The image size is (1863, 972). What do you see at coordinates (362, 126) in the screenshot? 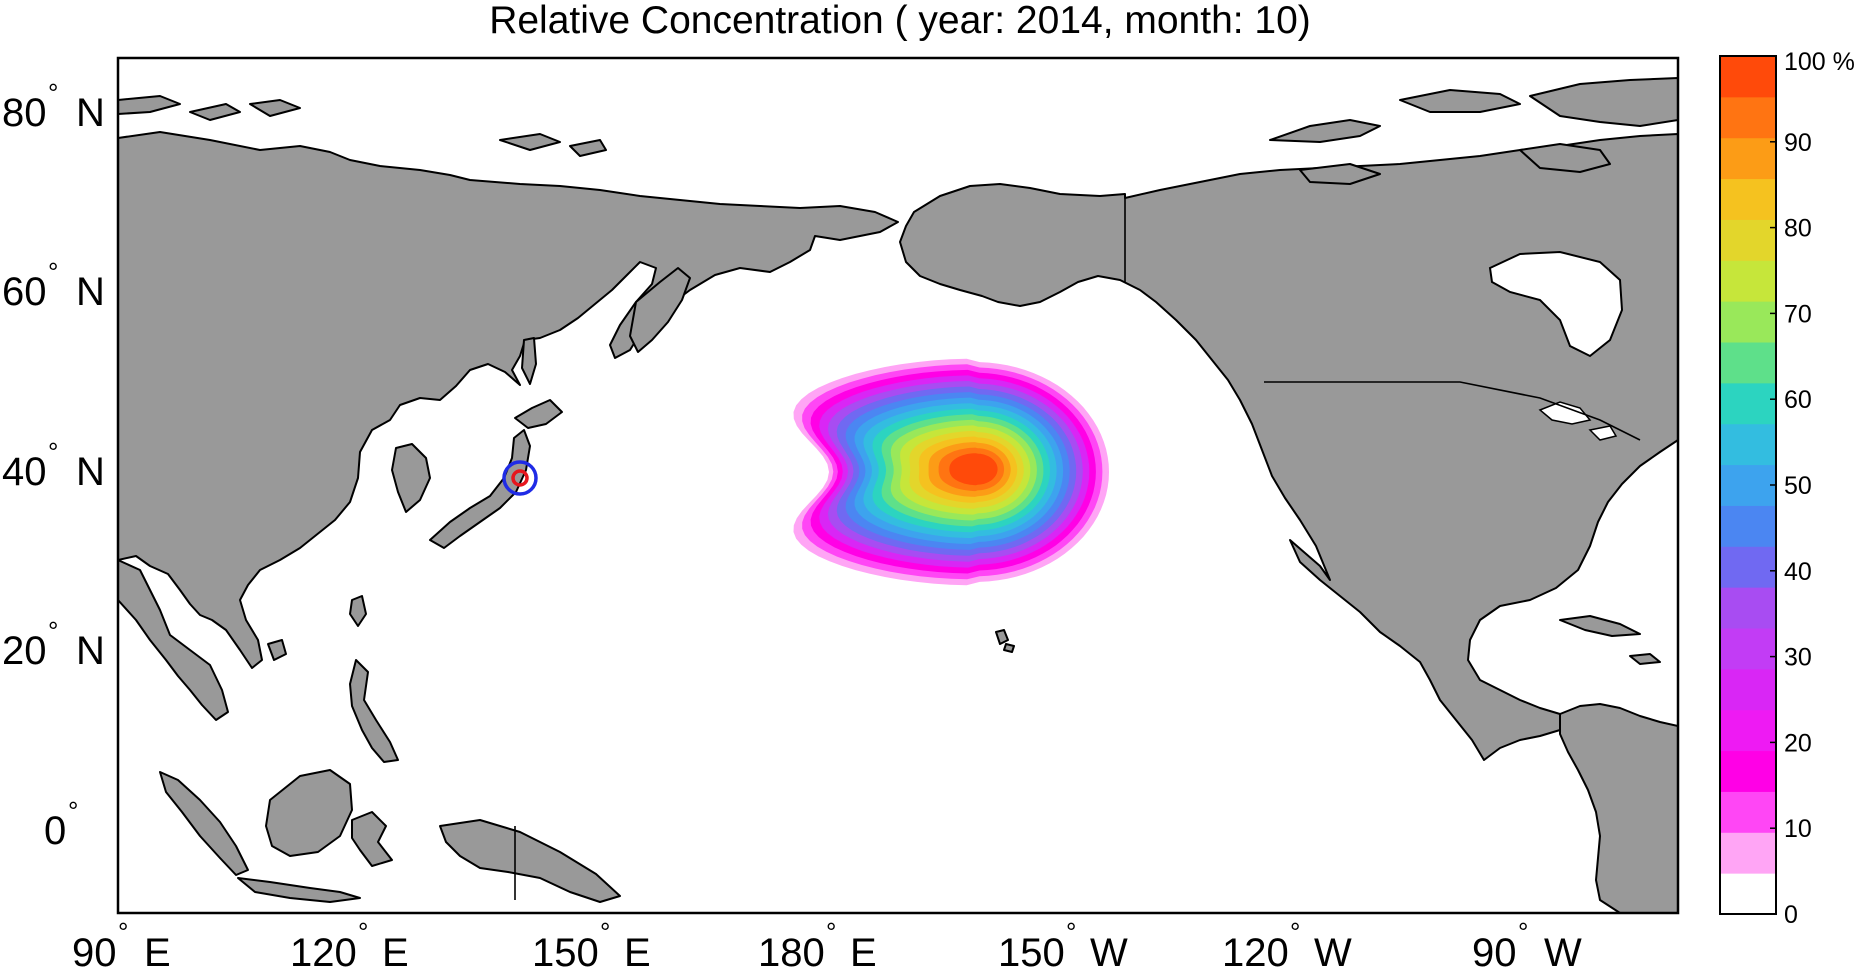
I see `landmass-arctic-islands-asia` at bounding box center [362, 126].